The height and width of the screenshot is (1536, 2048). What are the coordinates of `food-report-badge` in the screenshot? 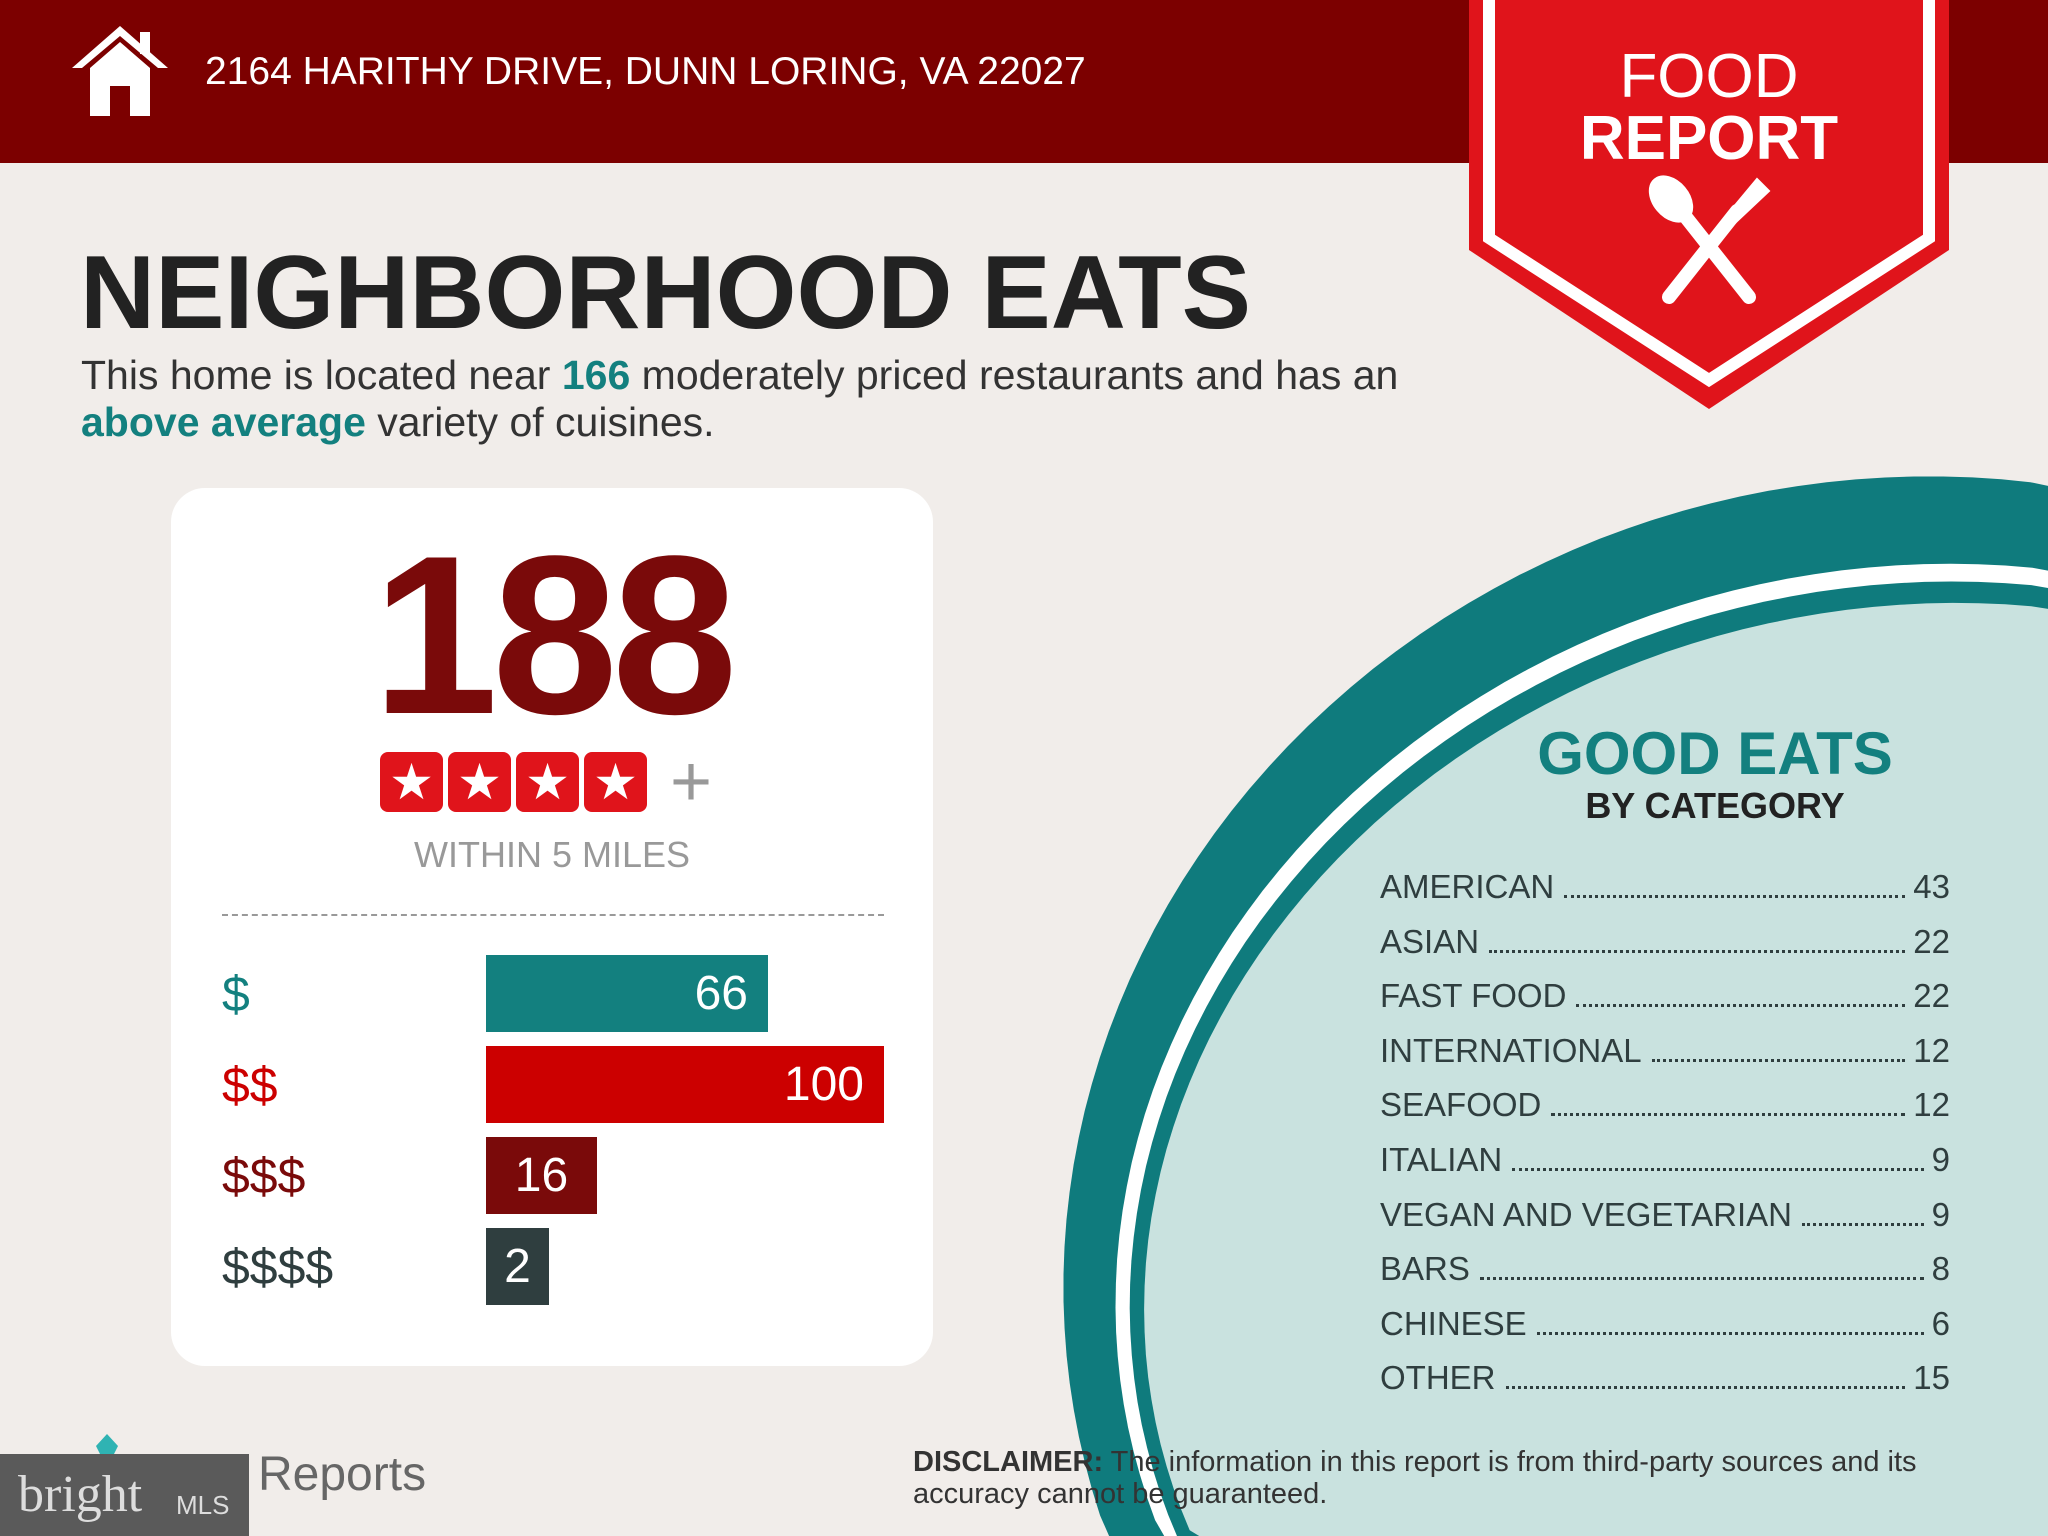 It's located at (1709, 204).